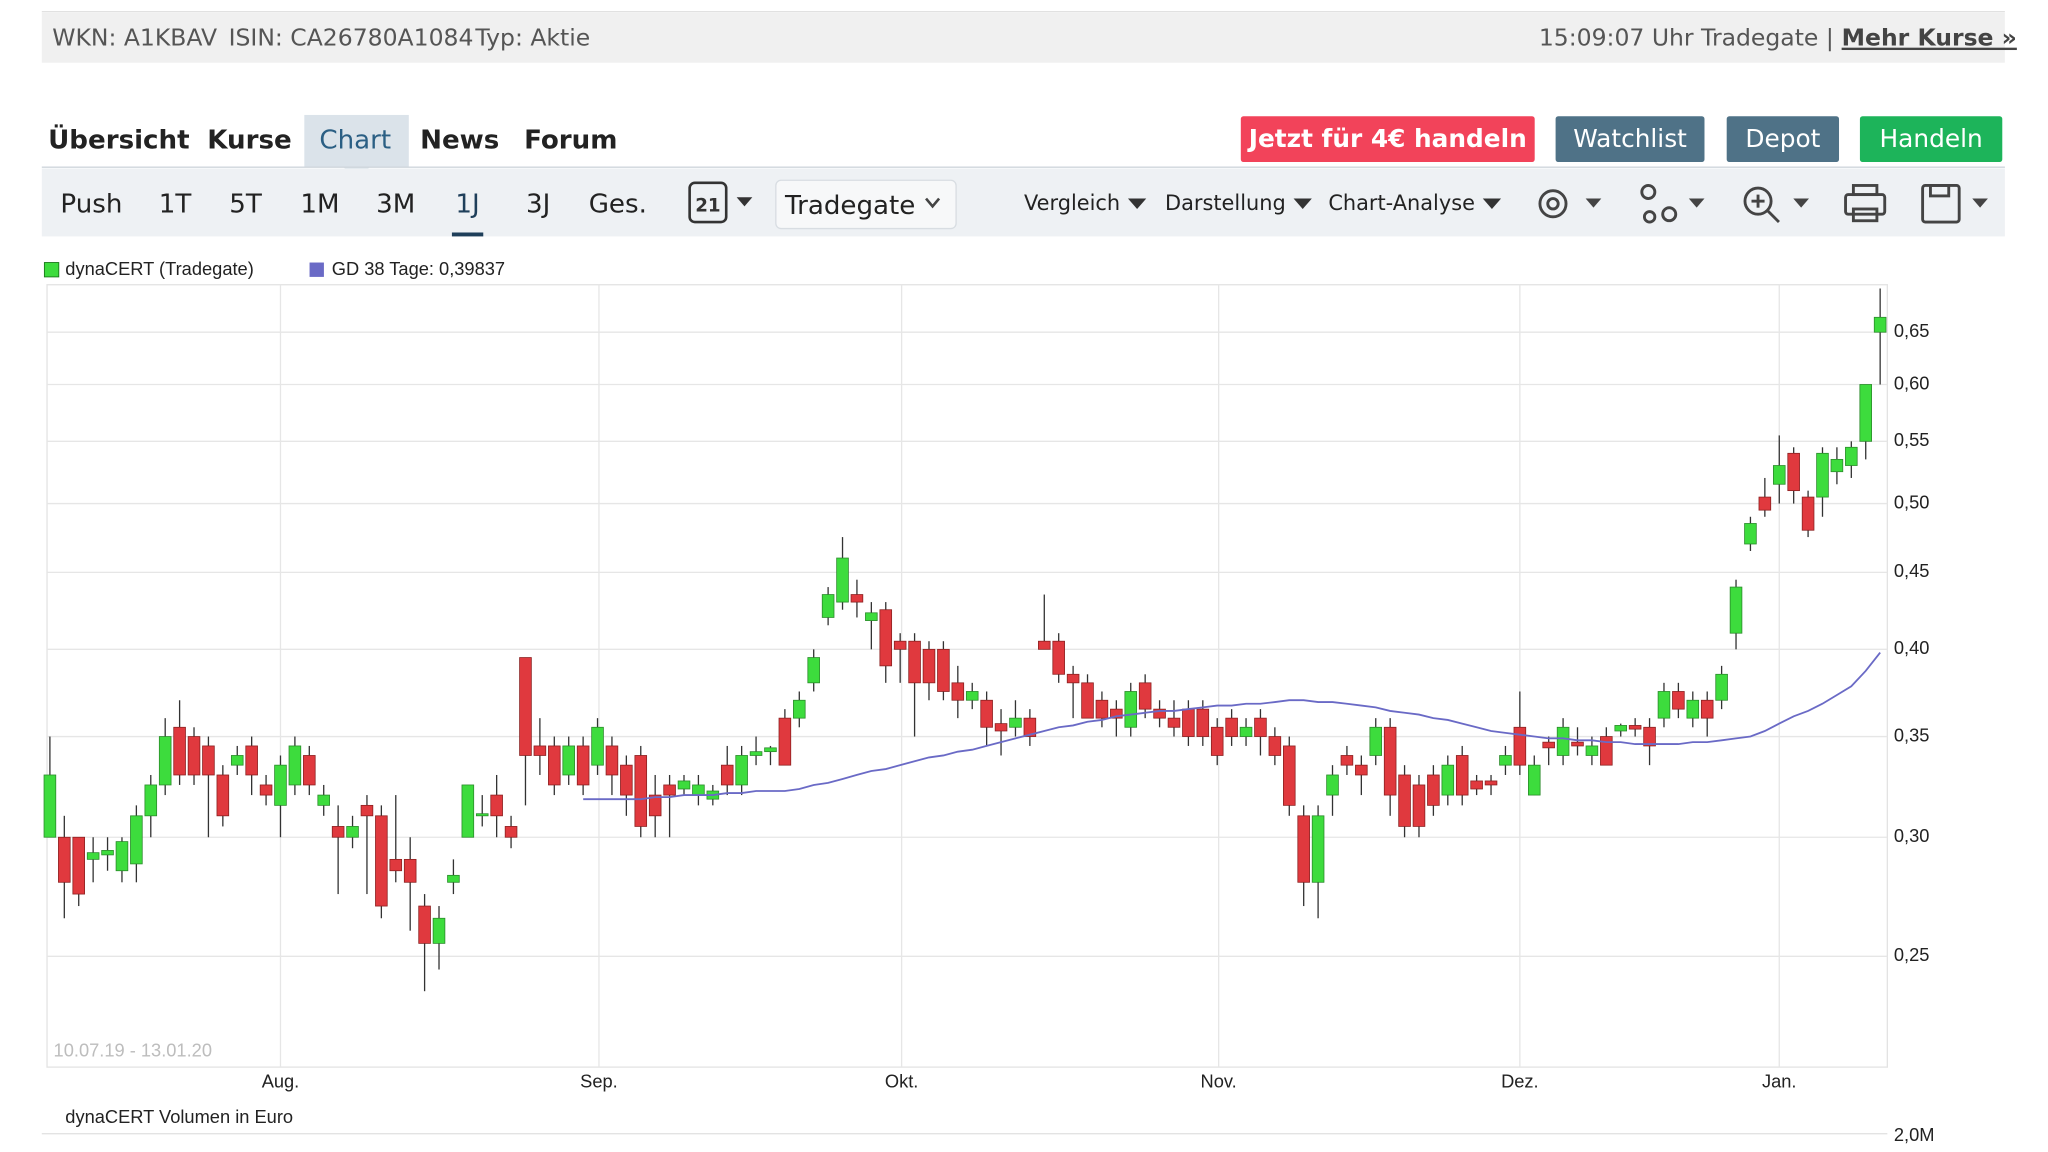  Describe the element at coordinates (467, 205) in the screenshot. I see `period-button: 1J` at that location.